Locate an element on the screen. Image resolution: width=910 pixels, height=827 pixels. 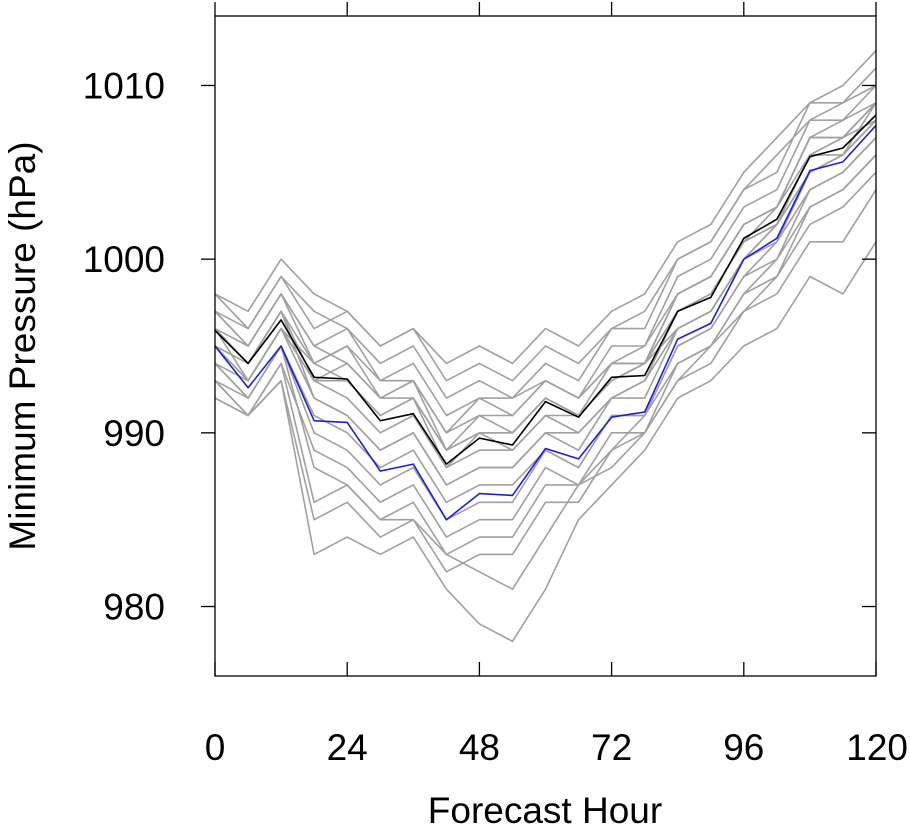
x-tick-label: 72 is located at coordinates (611, 747).